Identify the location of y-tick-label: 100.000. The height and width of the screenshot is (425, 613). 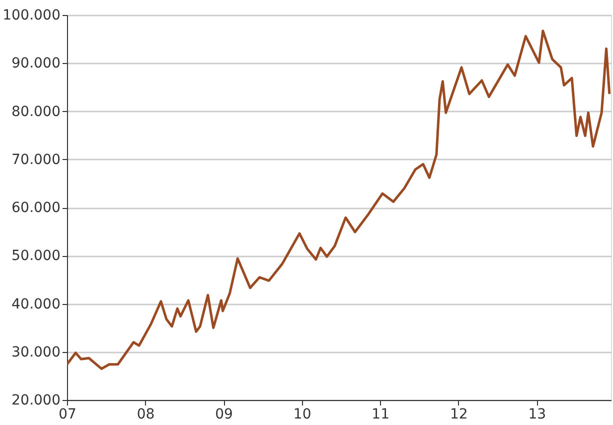
(31, 16).